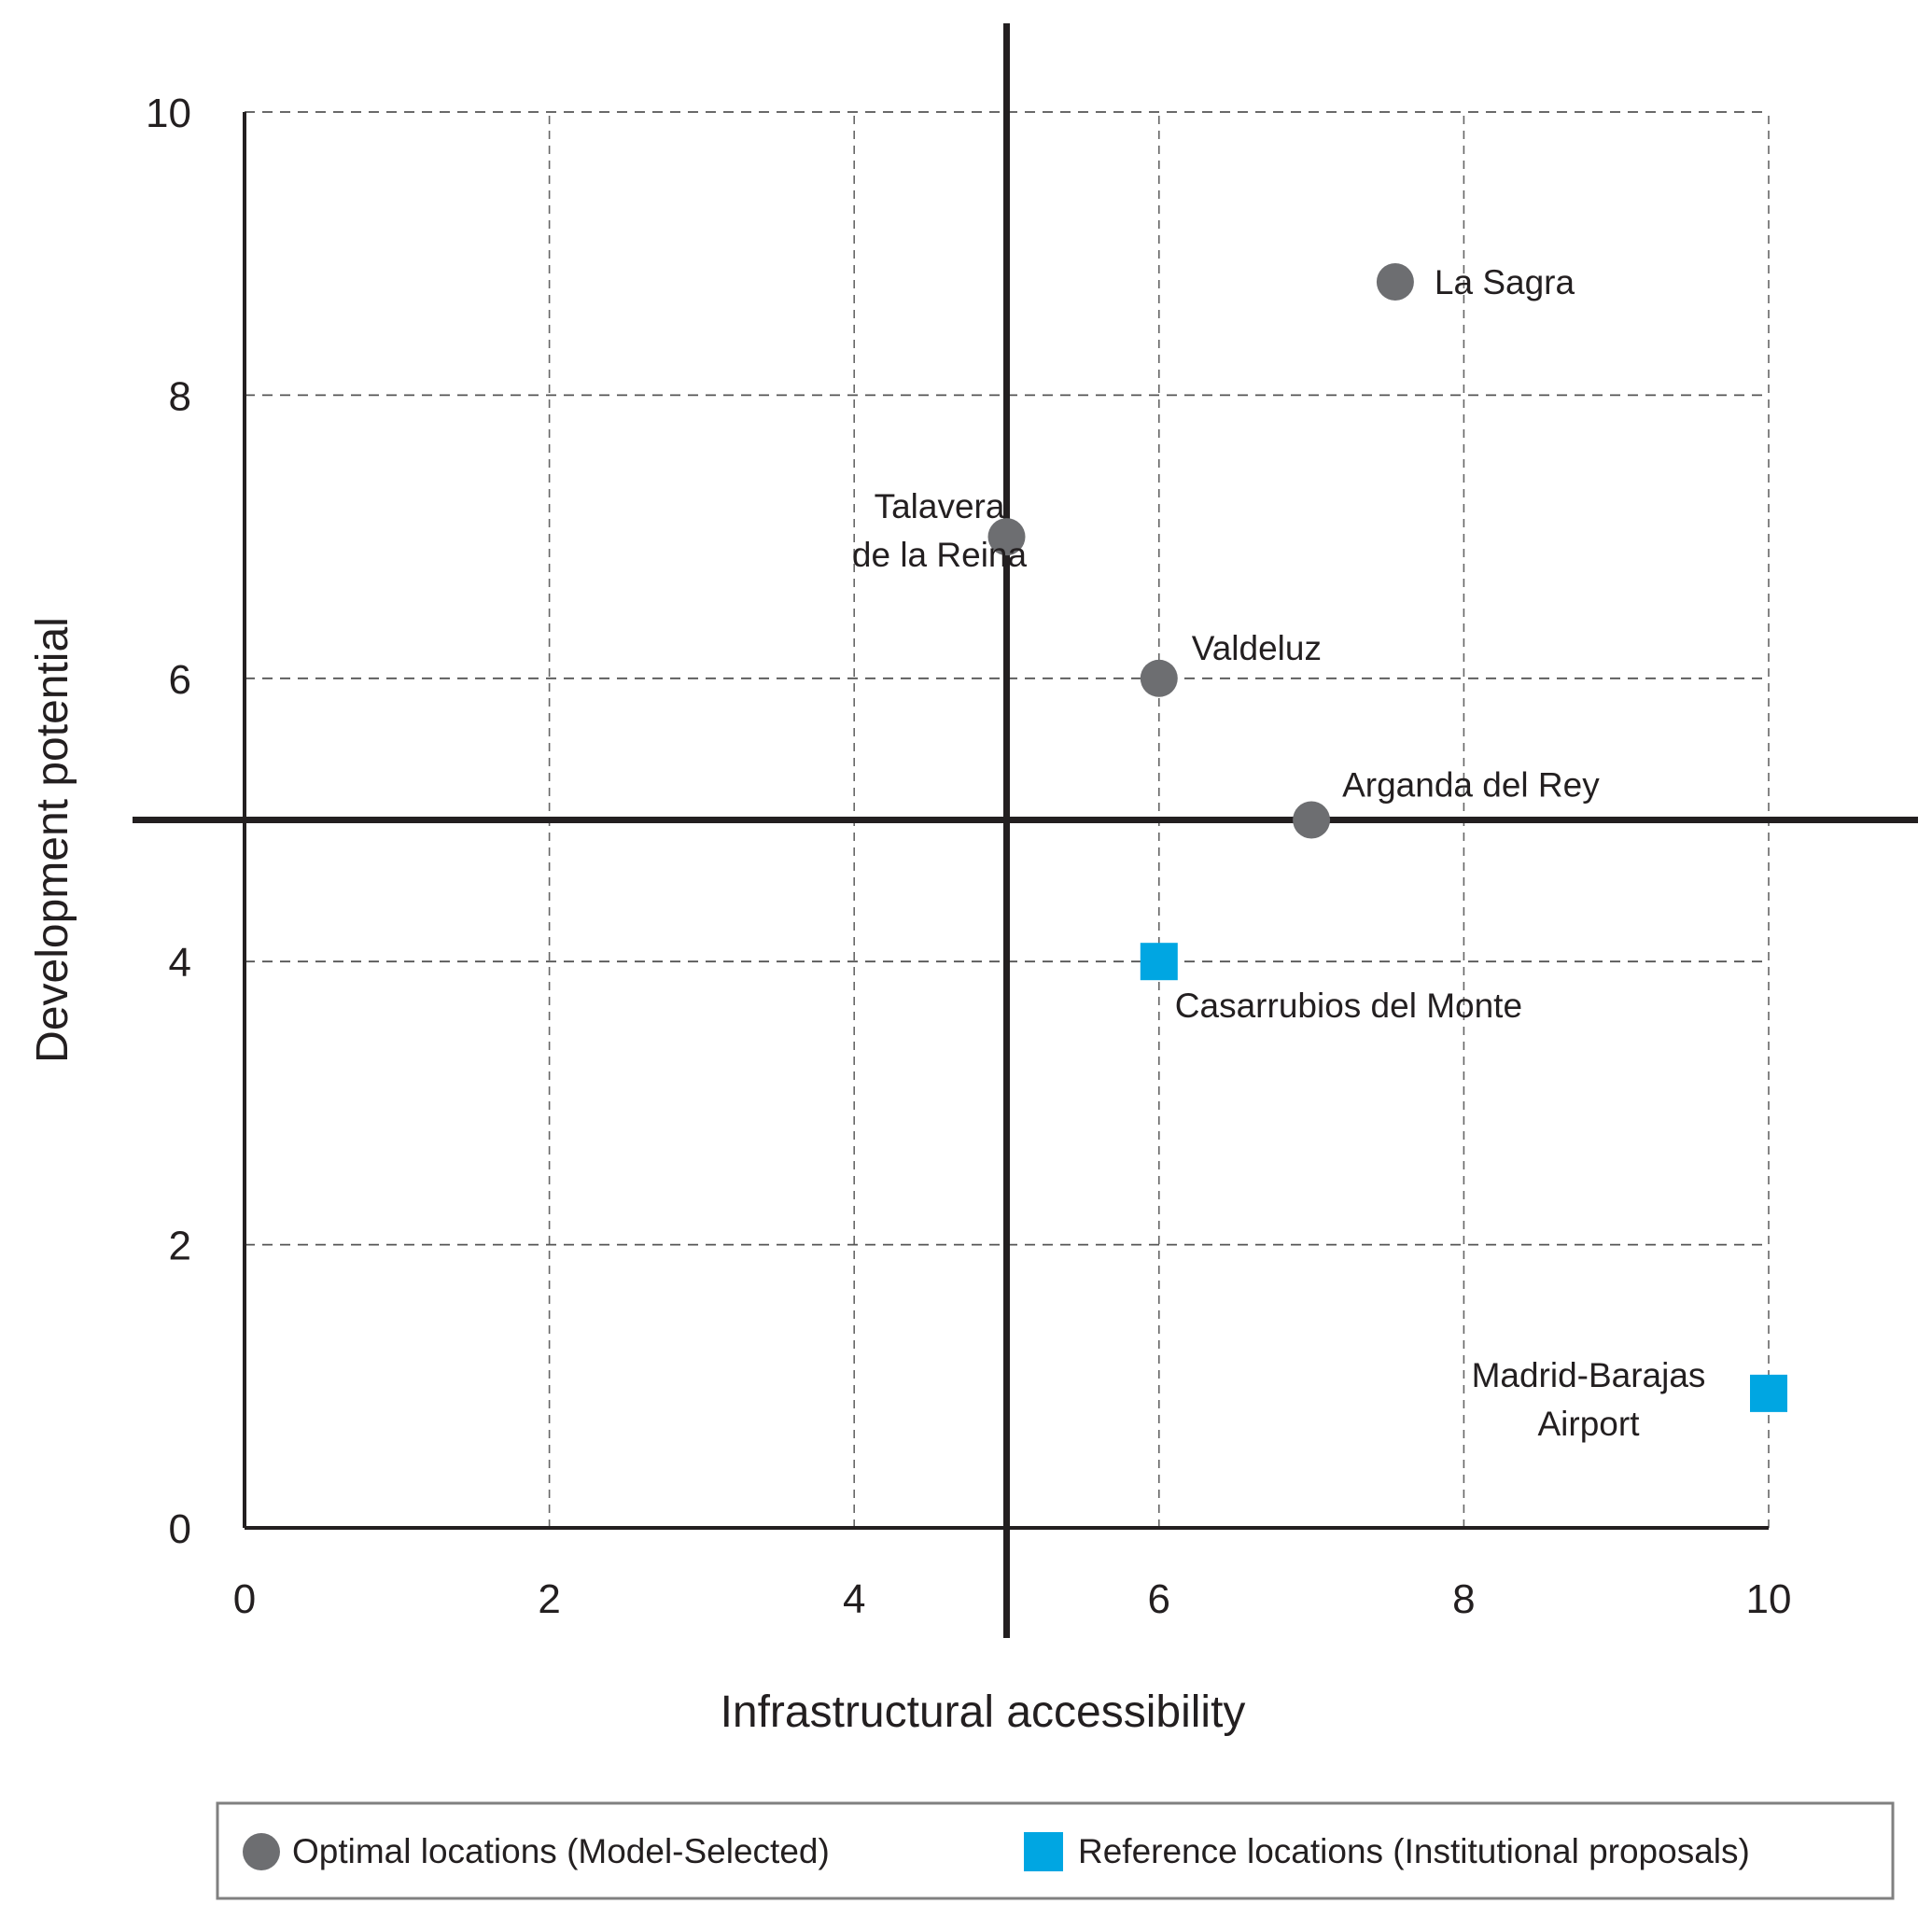 The image size is (1932, 1918). I want to click on x-tick-label: 4, so click(854, 1599).